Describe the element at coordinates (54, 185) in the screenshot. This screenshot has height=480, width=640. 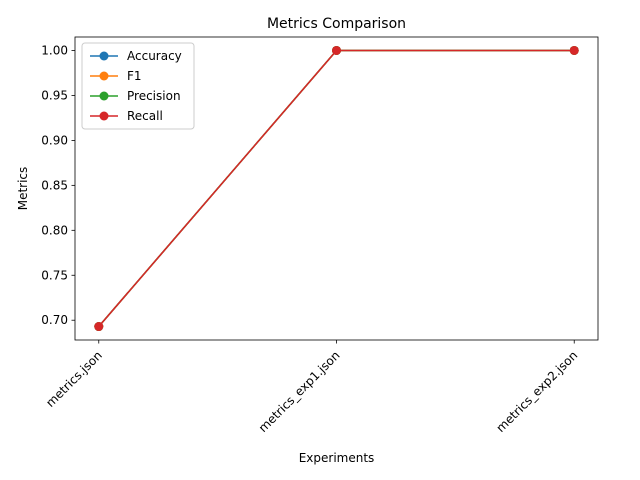
I see `y-tick-label: 0.85` at that location.